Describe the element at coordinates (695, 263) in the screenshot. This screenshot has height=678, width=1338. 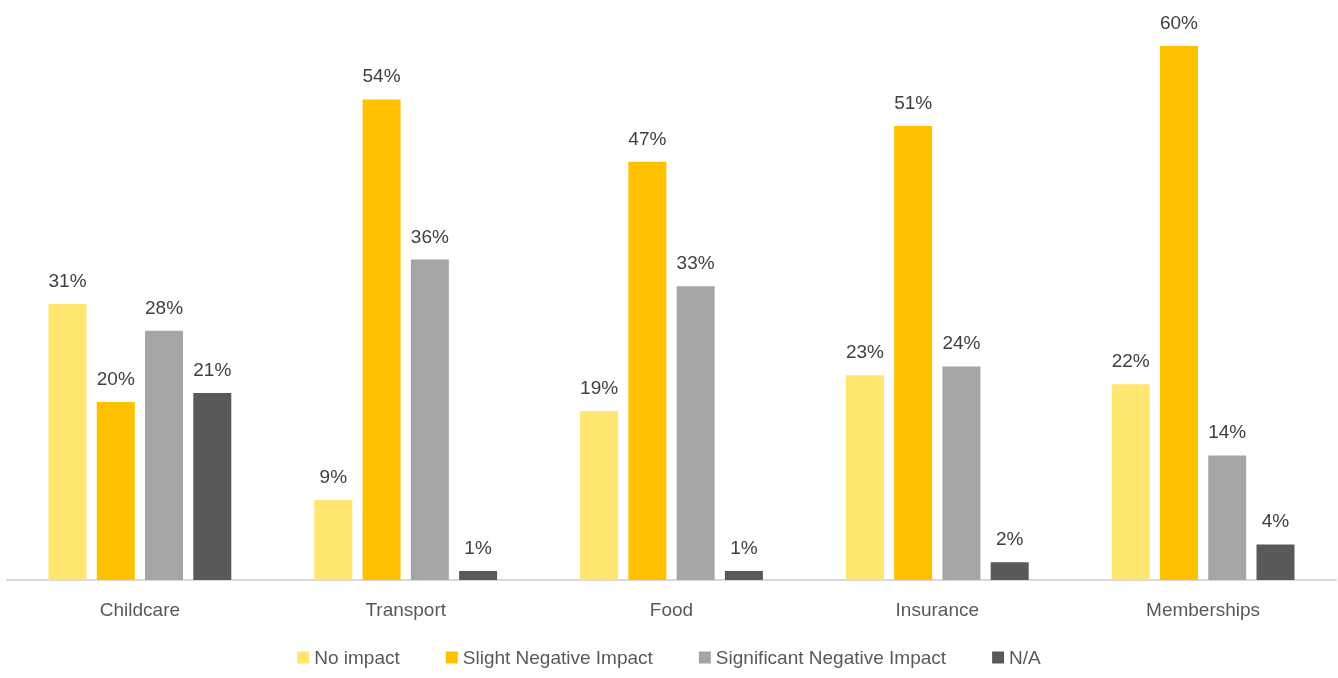
I see `data-label: 33%` at that location.